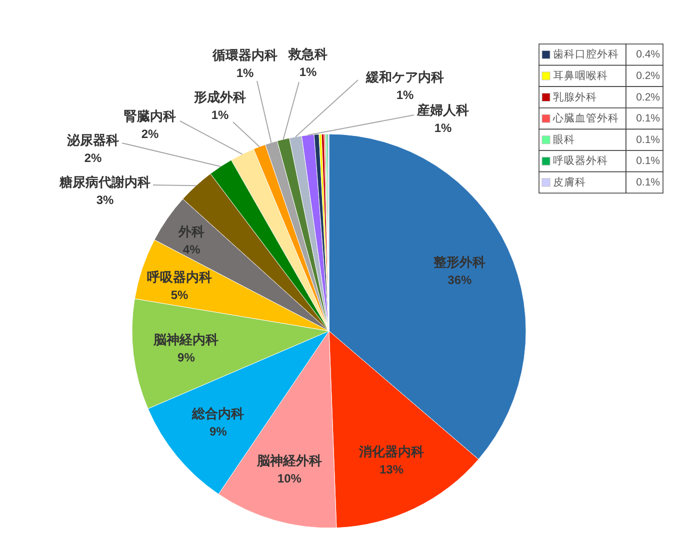  I want to click on data-label: 10%, so click(289, 478).